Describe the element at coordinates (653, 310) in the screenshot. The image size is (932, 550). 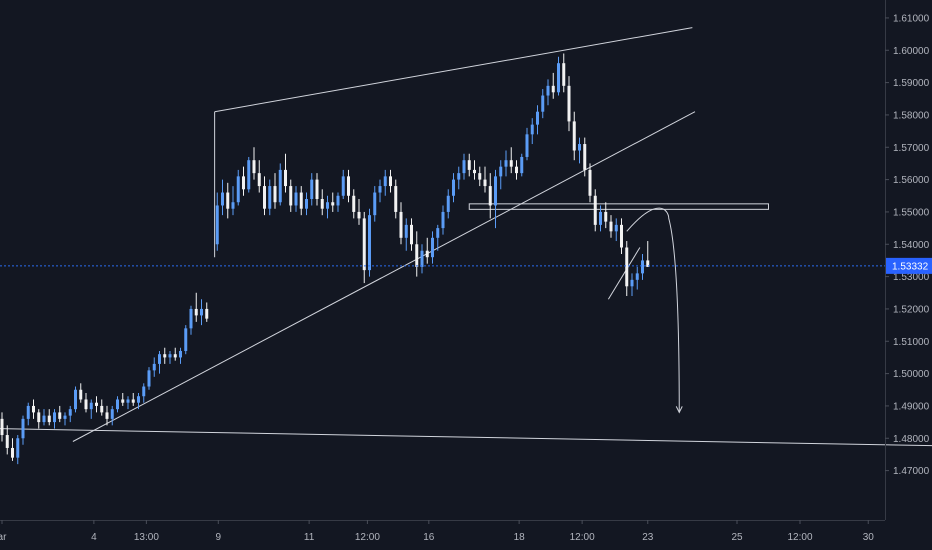
I see `projection-arrow` at that location.